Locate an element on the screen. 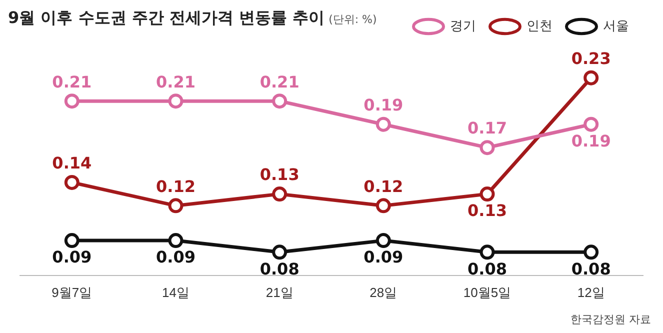 This screenshot has width=663, height=333. text: 한국감정원 자료 is located at coordinates (610, 319).